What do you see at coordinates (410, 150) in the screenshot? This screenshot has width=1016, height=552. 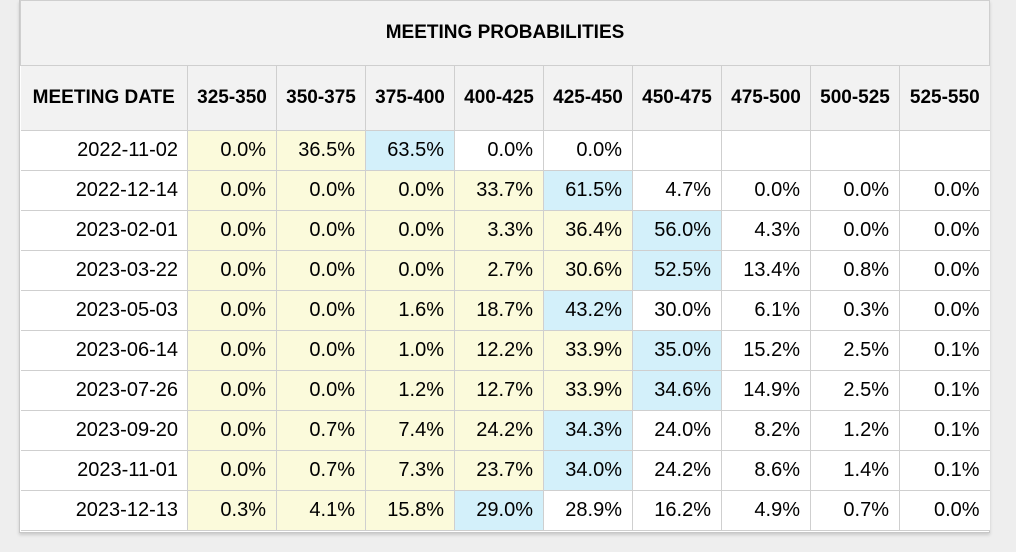 I see `probability-cell: 63.5%` at bounding box center [410, 150].